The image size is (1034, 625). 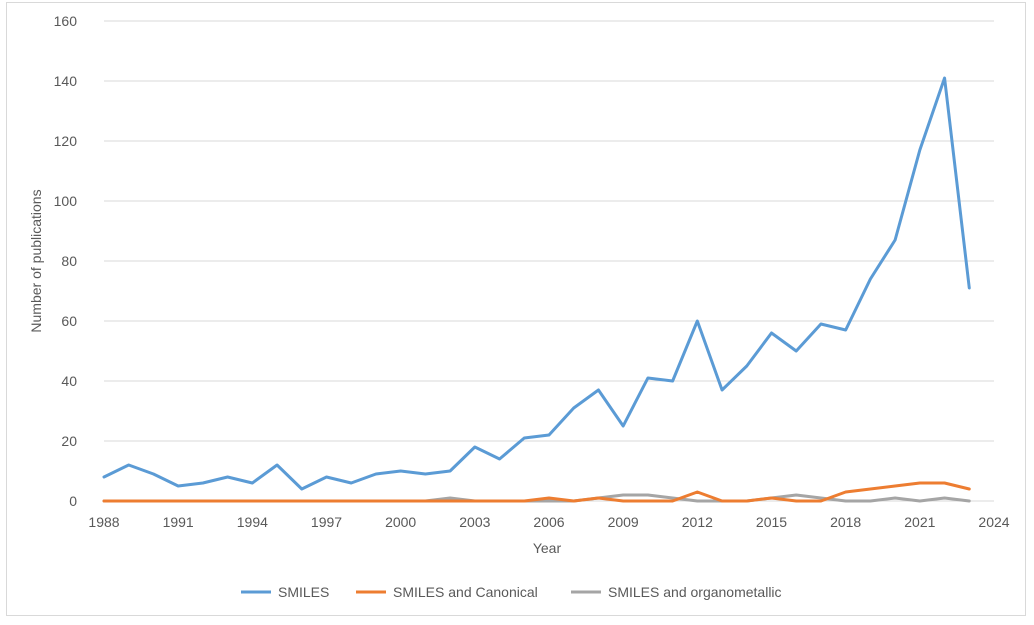 What do you see at coordinates (993, 522) in the screenshot?
I see `x-tick-label: 2024` at bounding box center [993, 522].